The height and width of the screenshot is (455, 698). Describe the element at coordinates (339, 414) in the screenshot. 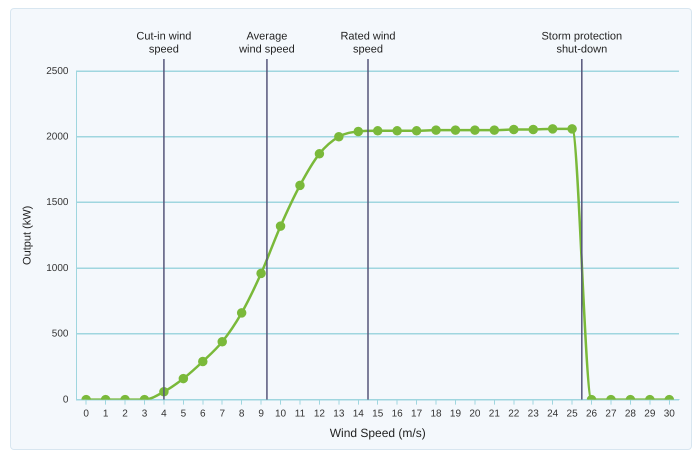

I see `x-tick-label: 13` at that location.